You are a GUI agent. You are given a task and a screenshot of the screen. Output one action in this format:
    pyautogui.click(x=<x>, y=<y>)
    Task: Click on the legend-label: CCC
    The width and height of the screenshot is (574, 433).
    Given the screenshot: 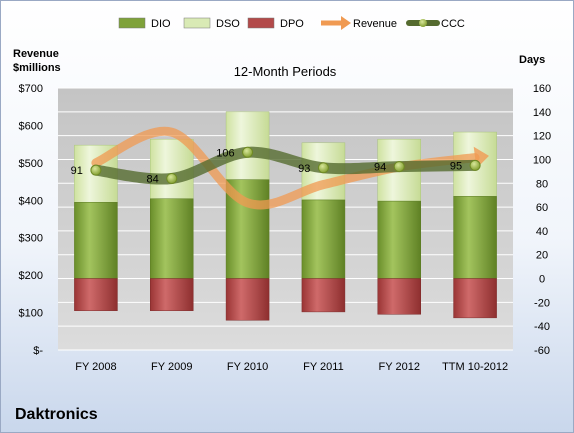 What is the action you would take?
    pyautogui.click(x=453, y=24)
    